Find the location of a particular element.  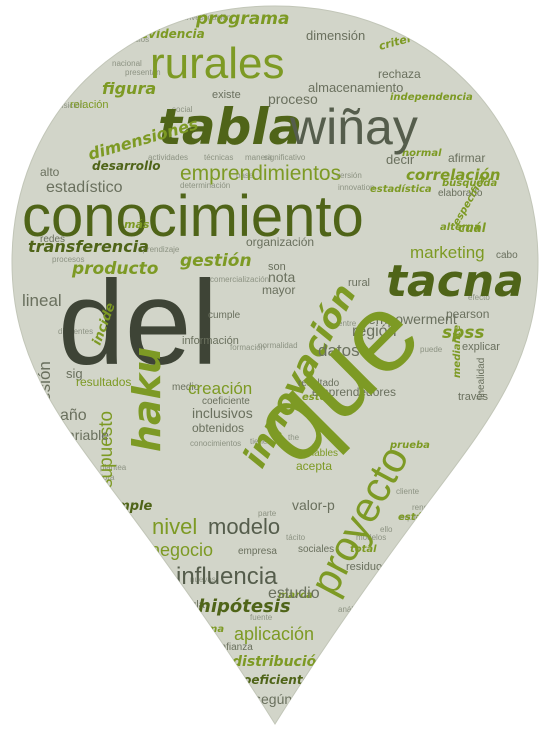

word: medio is located at coordinates (186, 387).